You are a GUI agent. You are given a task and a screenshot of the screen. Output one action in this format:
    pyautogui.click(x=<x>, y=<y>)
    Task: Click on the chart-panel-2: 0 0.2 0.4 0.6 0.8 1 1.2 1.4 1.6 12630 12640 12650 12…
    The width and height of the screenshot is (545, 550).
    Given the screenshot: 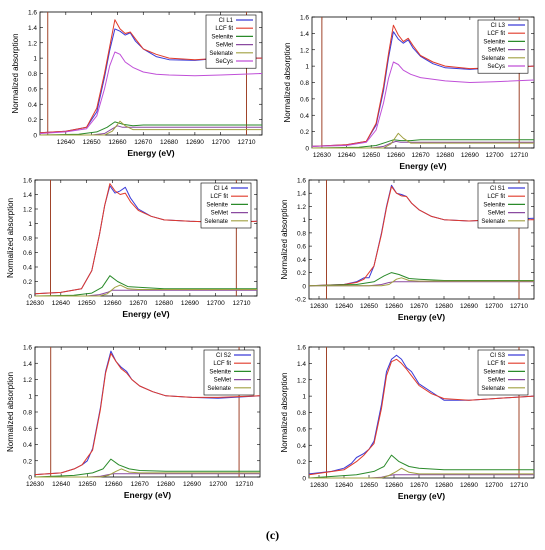 What is the action you would take?
    pyautogui.click(x=409, y=93)
    